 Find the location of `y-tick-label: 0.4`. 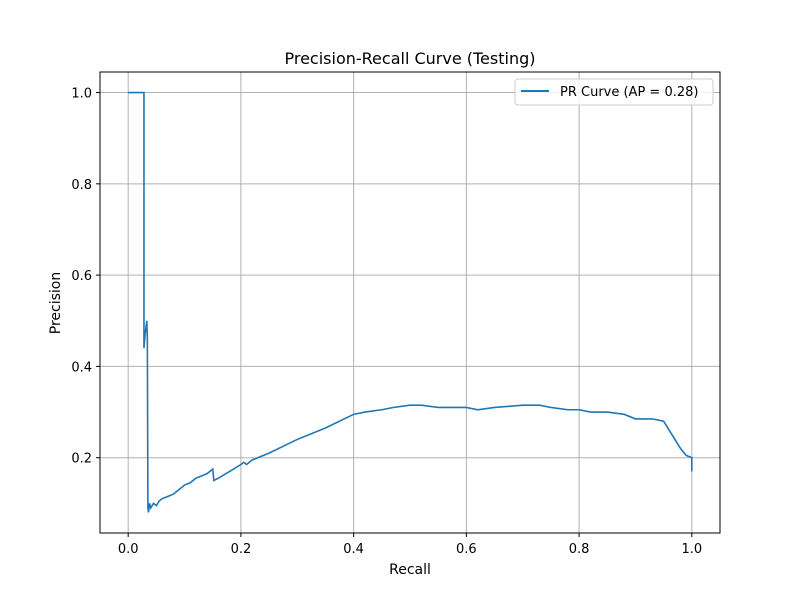

y-tick-label: 0.4 is located at coordinates (81, 367).